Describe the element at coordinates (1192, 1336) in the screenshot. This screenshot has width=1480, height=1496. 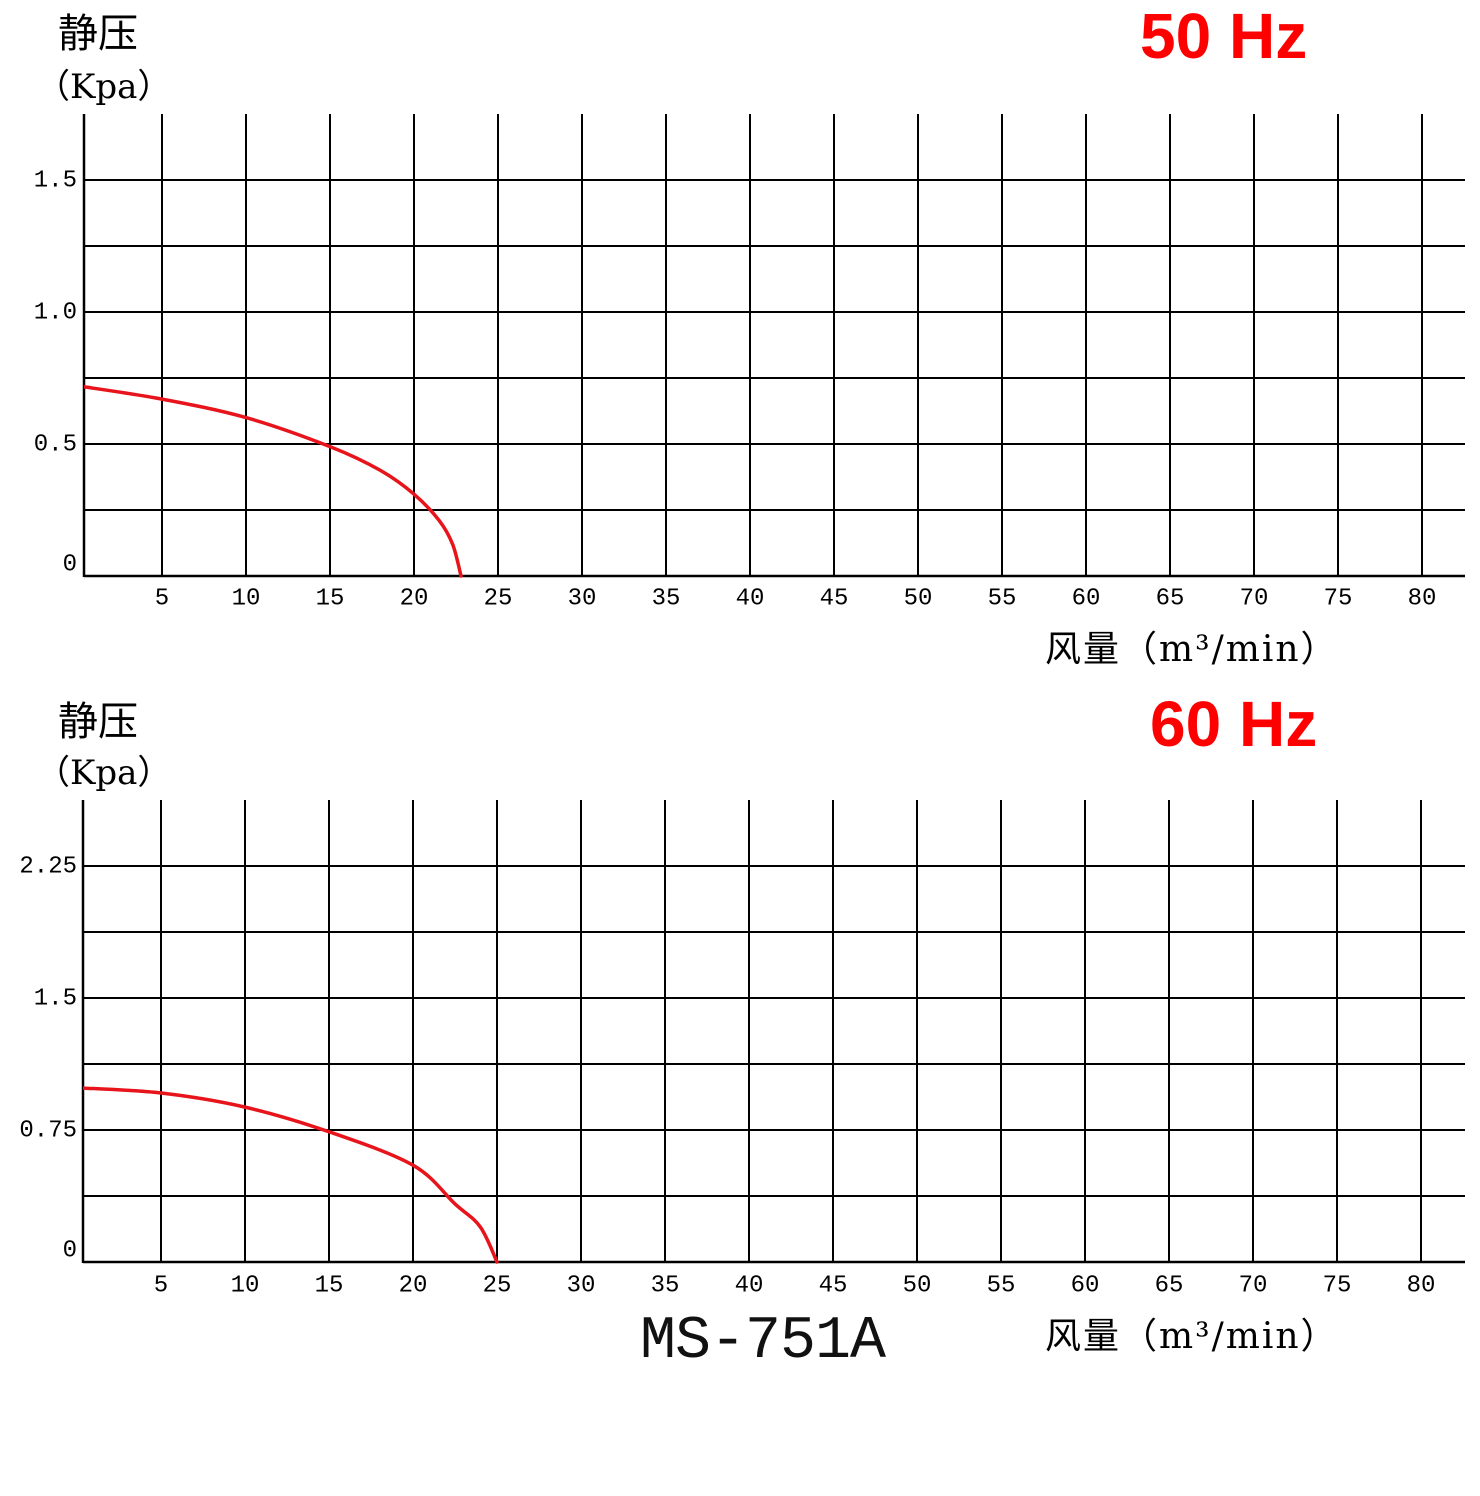
I see `xlabel-bottom: 风量（m³/min）` at that location.